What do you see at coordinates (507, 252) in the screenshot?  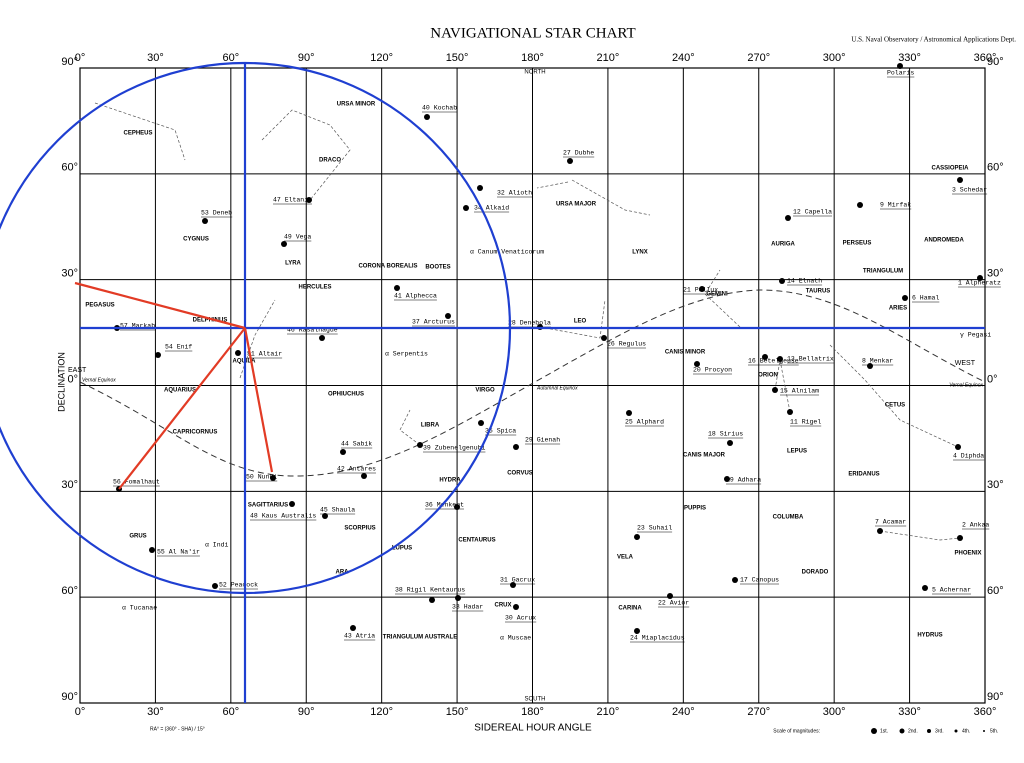 I see `other-star-label: α Canum Venaticorum` at bounding box center [507, 252].